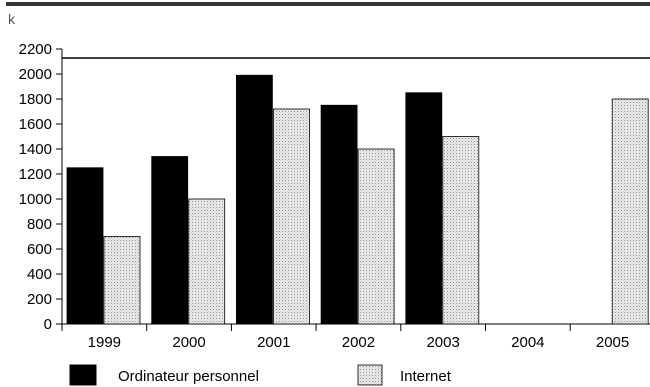 The width and height of the screenshot is (650, 387). Describe the element at coordinates (426, 376) in the screenshot. I see `legend-label-internet: Internet` at that location.